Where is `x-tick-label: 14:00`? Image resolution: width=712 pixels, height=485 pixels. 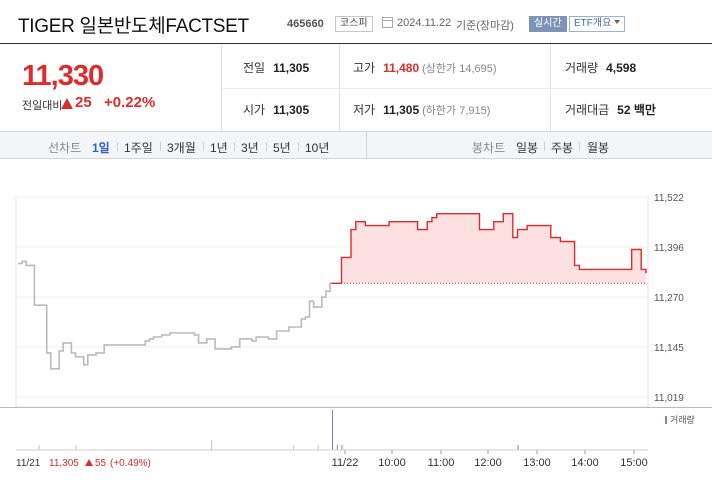 x-tick-label: 14:00 is located at coordinates (585, 463).